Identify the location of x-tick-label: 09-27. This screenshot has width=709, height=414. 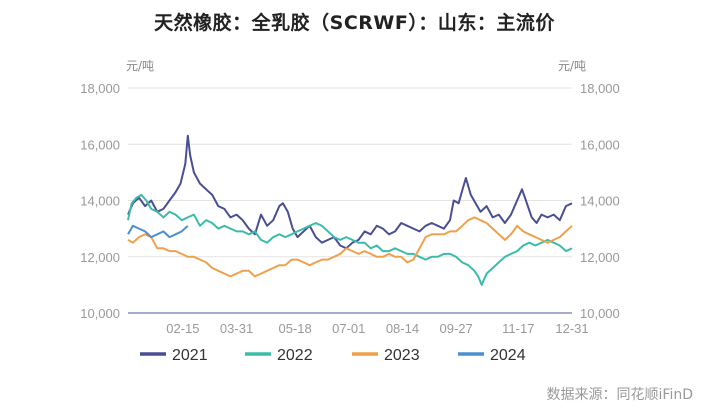
(455, 328).